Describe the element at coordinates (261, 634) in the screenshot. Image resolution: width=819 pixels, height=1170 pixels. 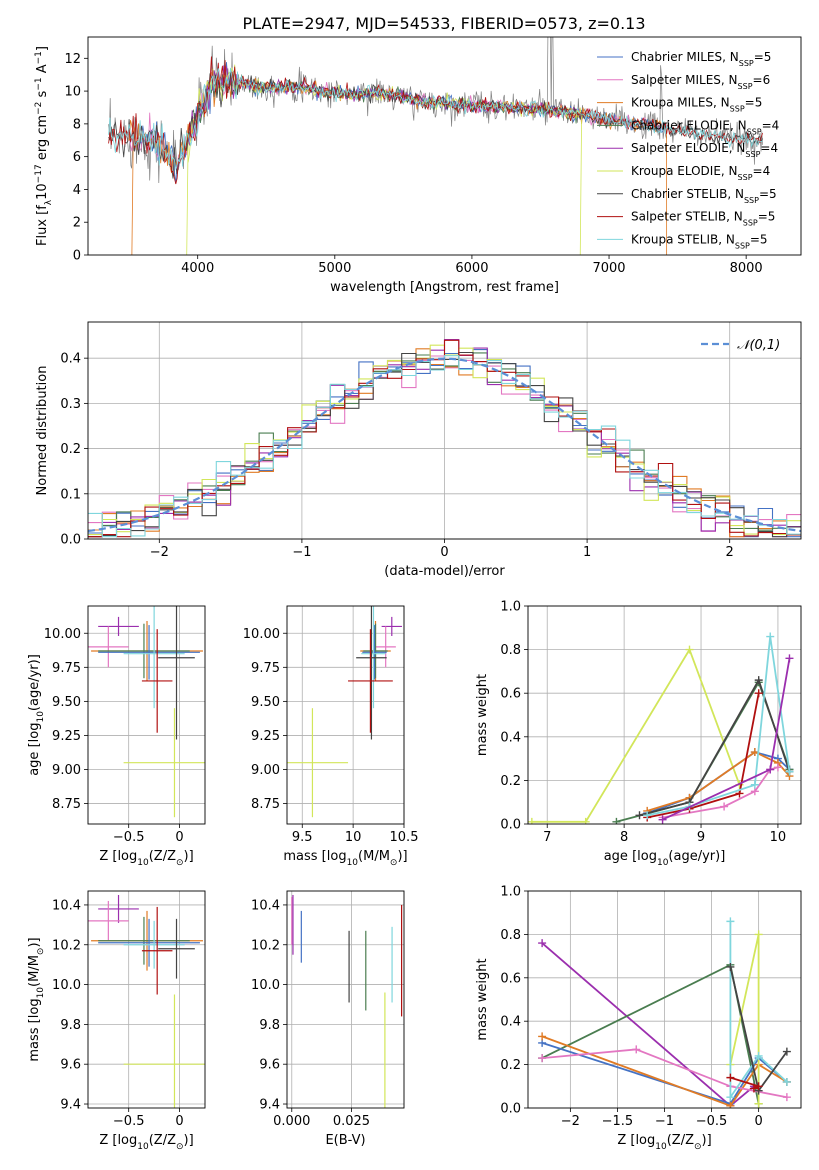
I see `y-tick-label: 10.00` at that location.